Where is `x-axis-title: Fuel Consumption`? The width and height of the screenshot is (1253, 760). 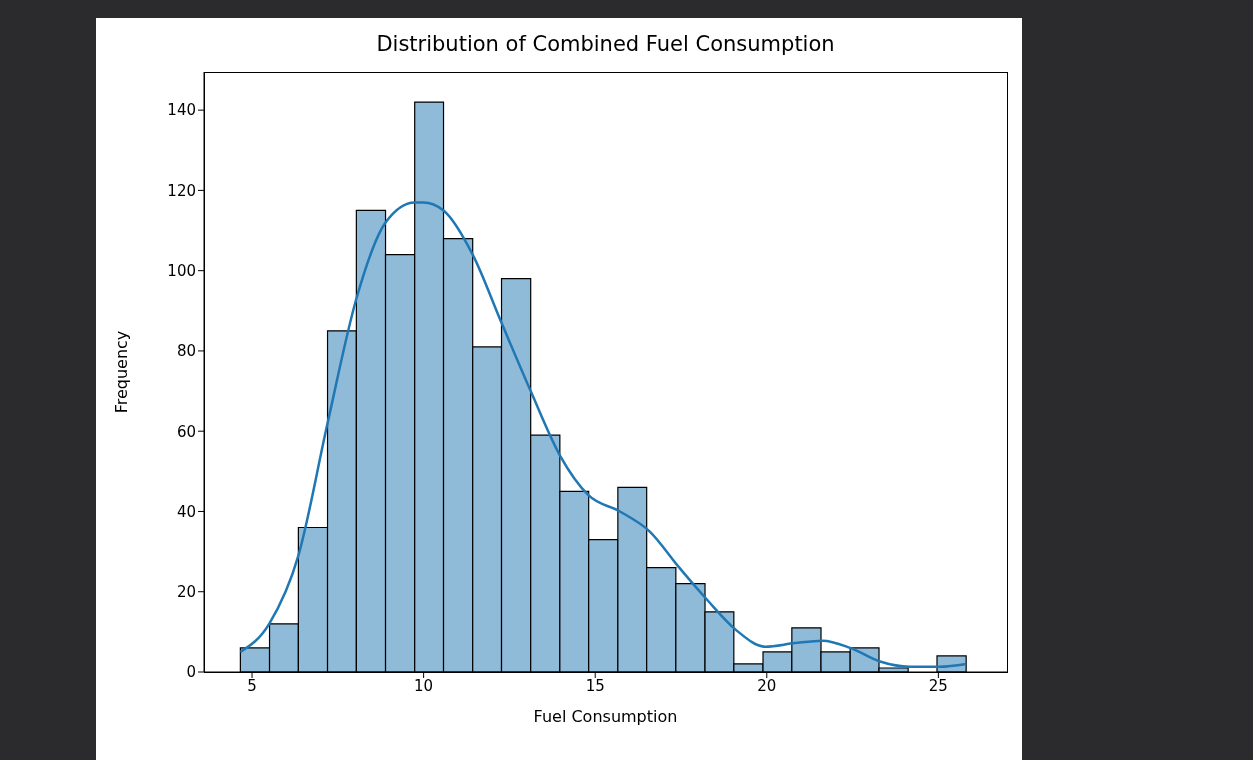 x-axis-title: Fuel Consumption is located at coordinates (605, 716).